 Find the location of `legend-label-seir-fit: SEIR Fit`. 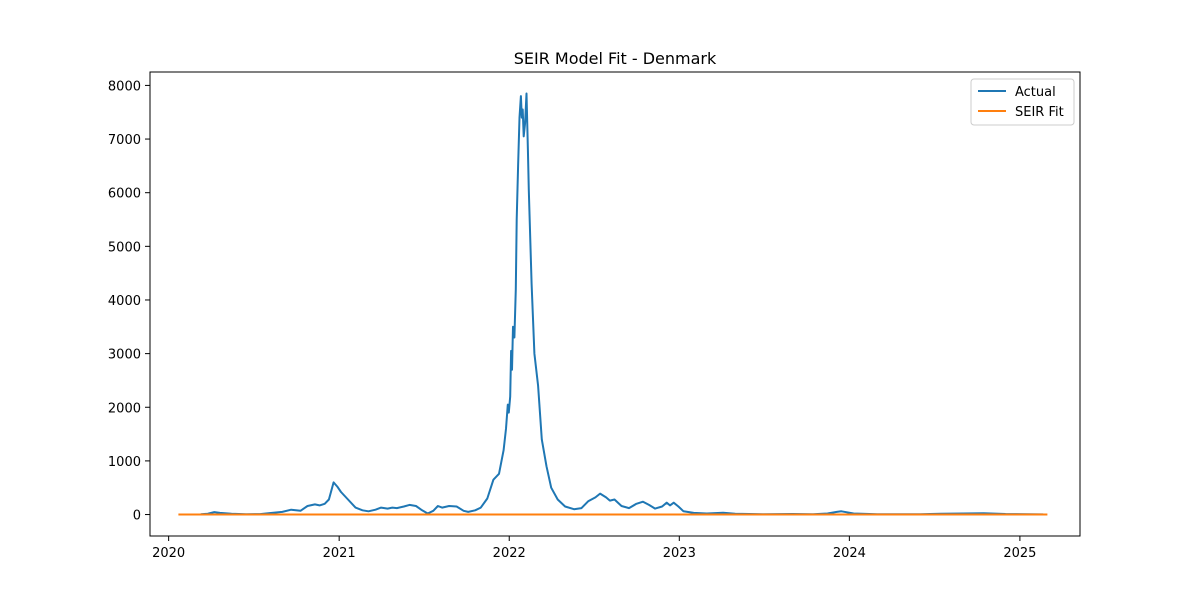

legend-label-seir-fit: SEIR Fit is located at coordinates (1039, 112).